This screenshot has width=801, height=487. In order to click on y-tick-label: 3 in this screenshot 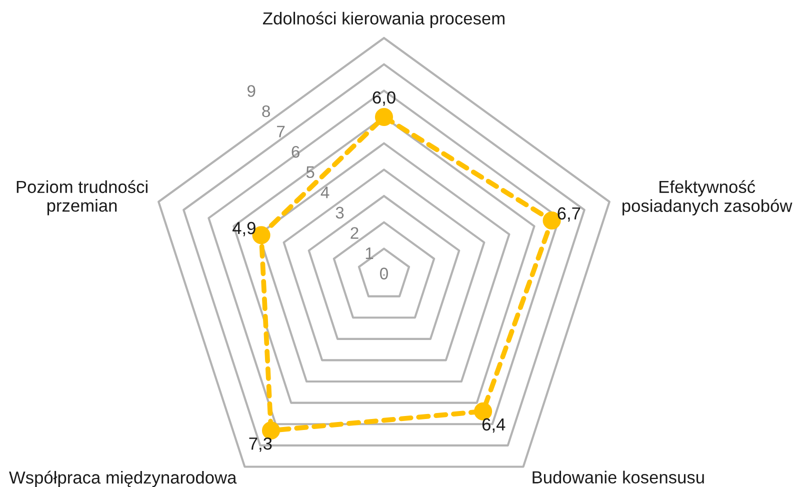, I will do `click(340, 212)`.